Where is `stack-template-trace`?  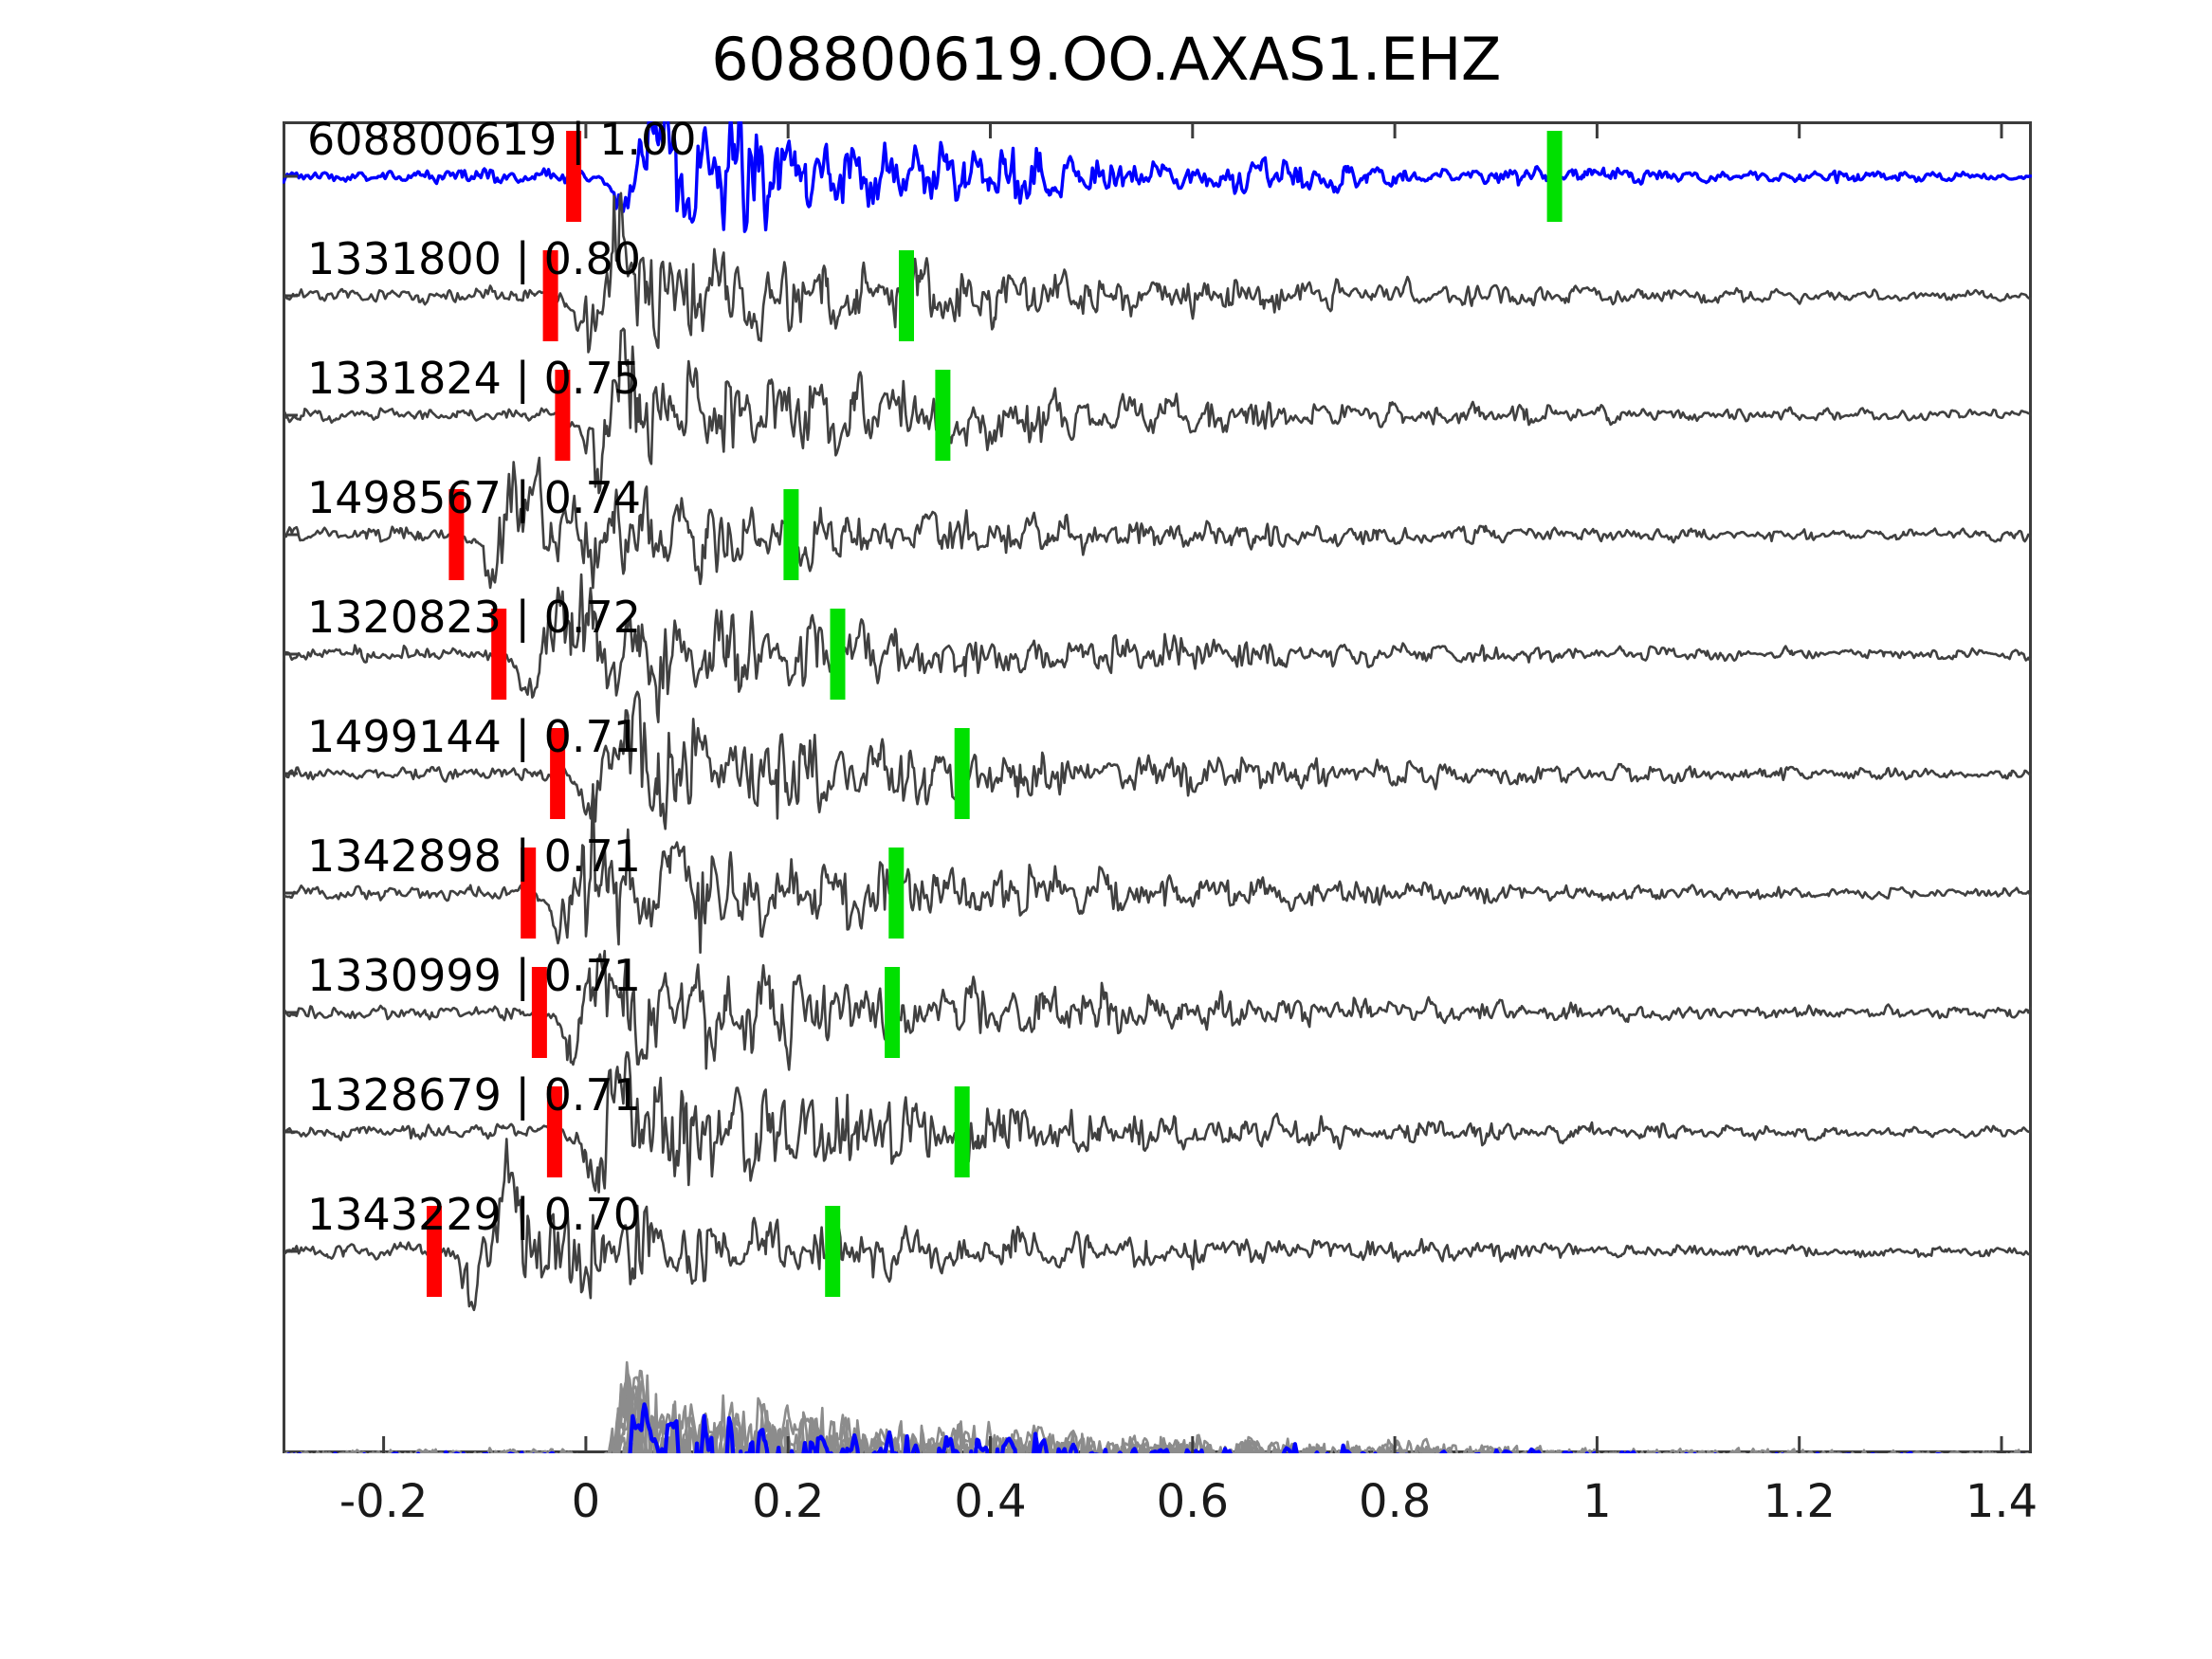 stack-template-trace is located at coordinates (1154, 1427).